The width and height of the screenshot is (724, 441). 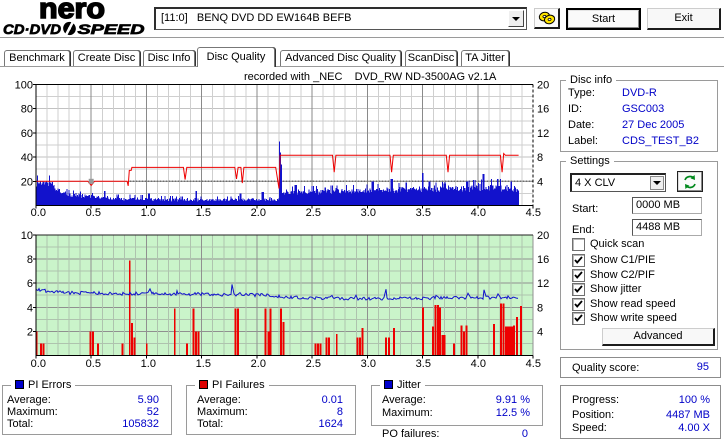 I want to click on svg-text: 40, so click(x=27, y=158).